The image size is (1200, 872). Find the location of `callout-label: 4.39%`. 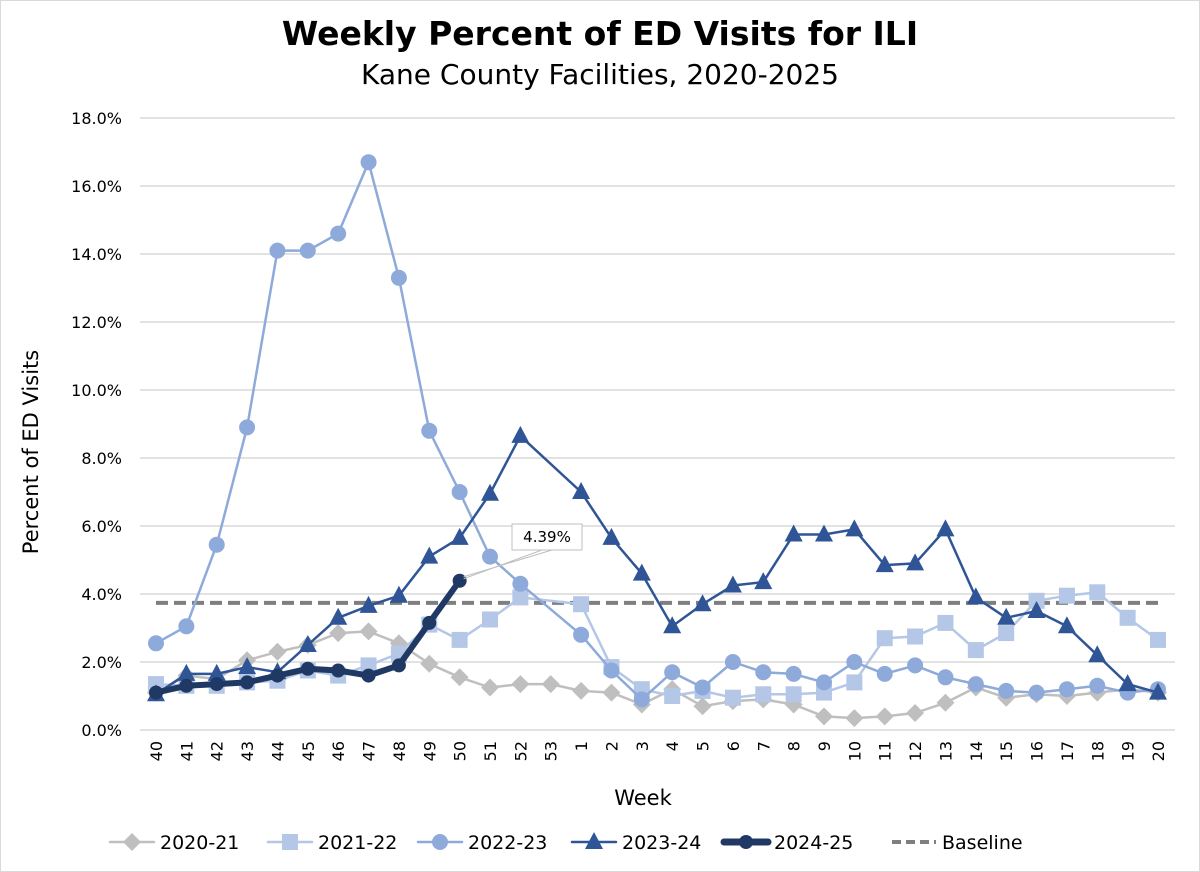

callout-label: 4.39% is located at coordinates (547, 537).